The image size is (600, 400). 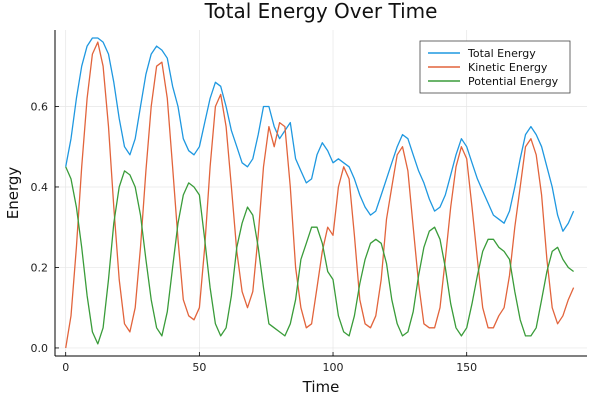 I want to click on legend-label-kinetic: Kinetic Energy, so click(x=508, y=67).